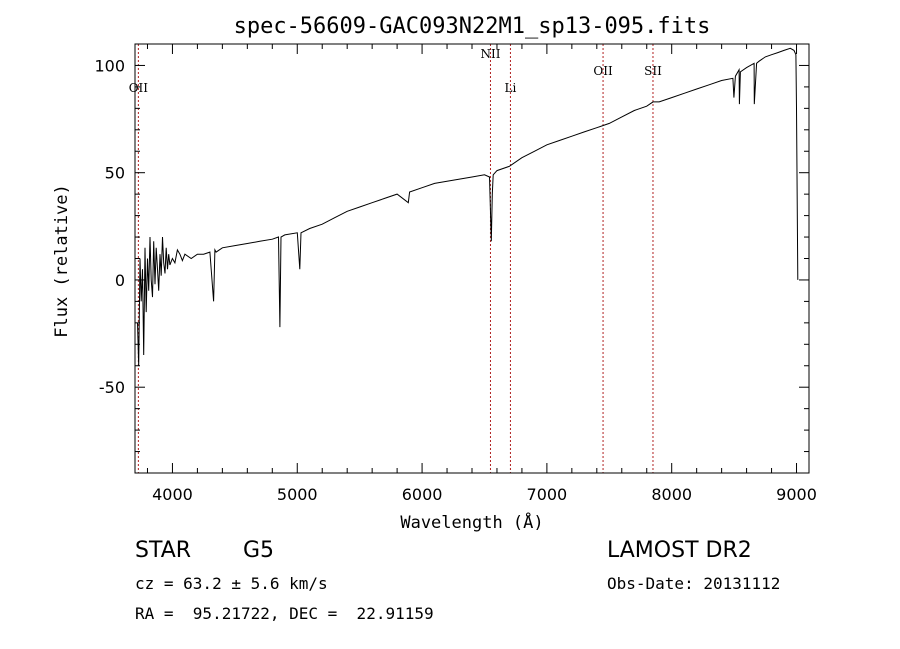 This screenshot has width=900, height=649. What do you see at coordinates (259, 550) in the screenshot?
I see `object-subclass: G5` at bounding box center [259, 550].